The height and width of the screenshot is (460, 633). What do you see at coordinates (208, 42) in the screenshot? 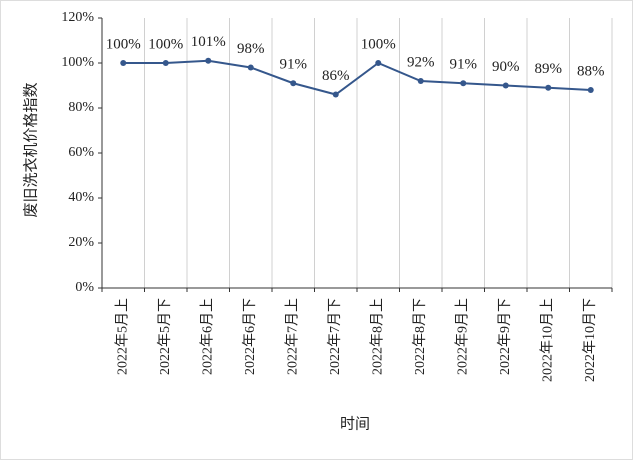
I see `data-label: 101%` at bounding box center [208, 42].